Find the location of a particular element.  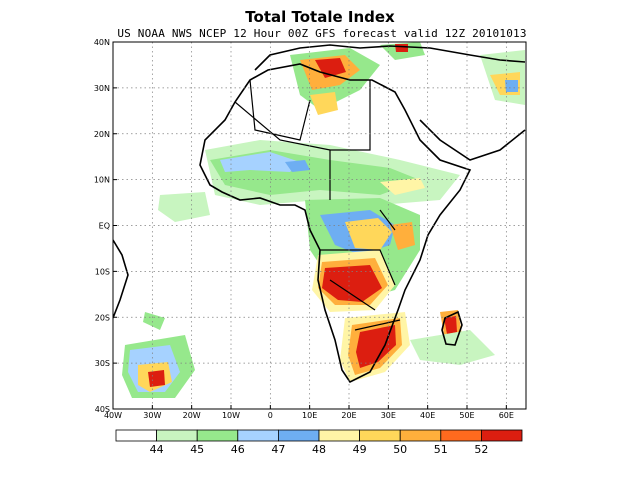

field-south-red is located at coordinates (376, 346).